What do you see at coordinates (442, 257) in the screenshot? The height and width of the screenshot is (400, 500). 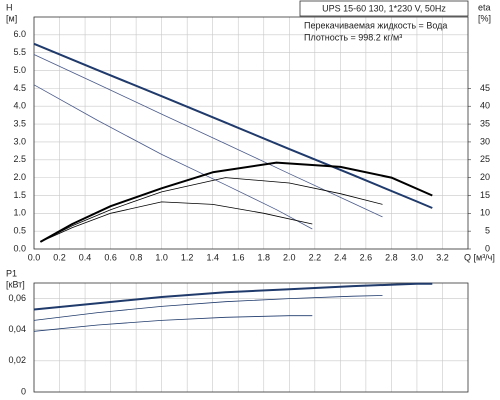 I see `x-tick-label: 3.2` at bounding box center [442, 257].